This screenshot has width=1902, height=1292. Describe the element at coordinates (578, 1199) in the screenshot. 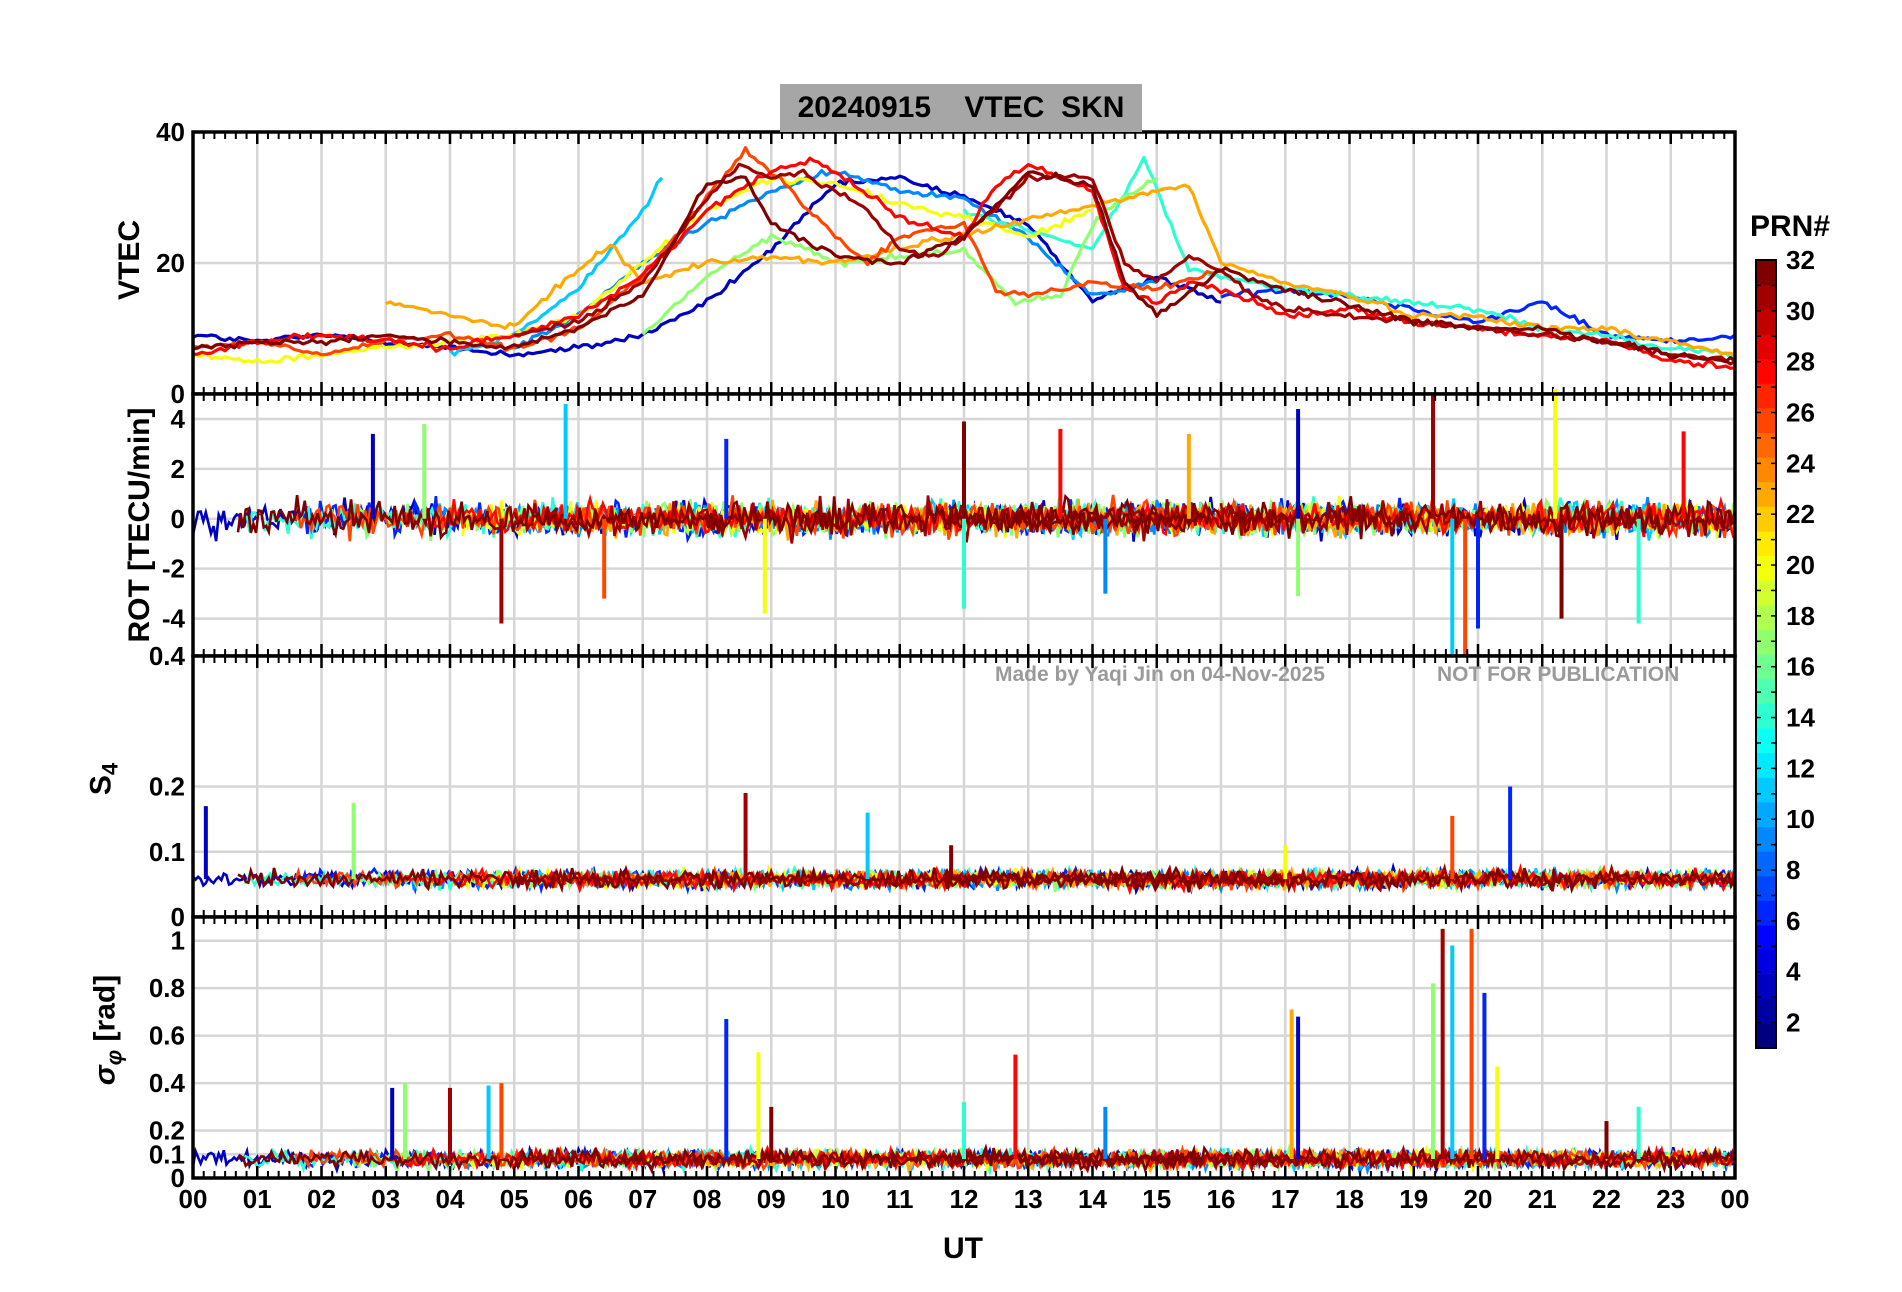

I see `x-tick-label: 06` at that location.